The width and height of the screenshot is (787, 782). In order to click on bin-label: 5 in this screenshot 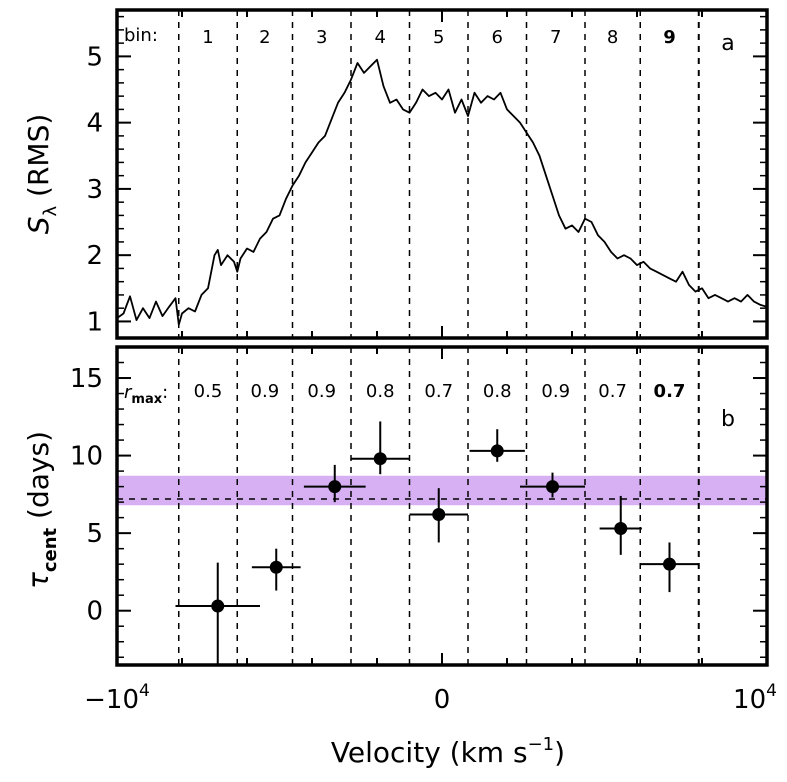, I will do `click(438, 37)`.